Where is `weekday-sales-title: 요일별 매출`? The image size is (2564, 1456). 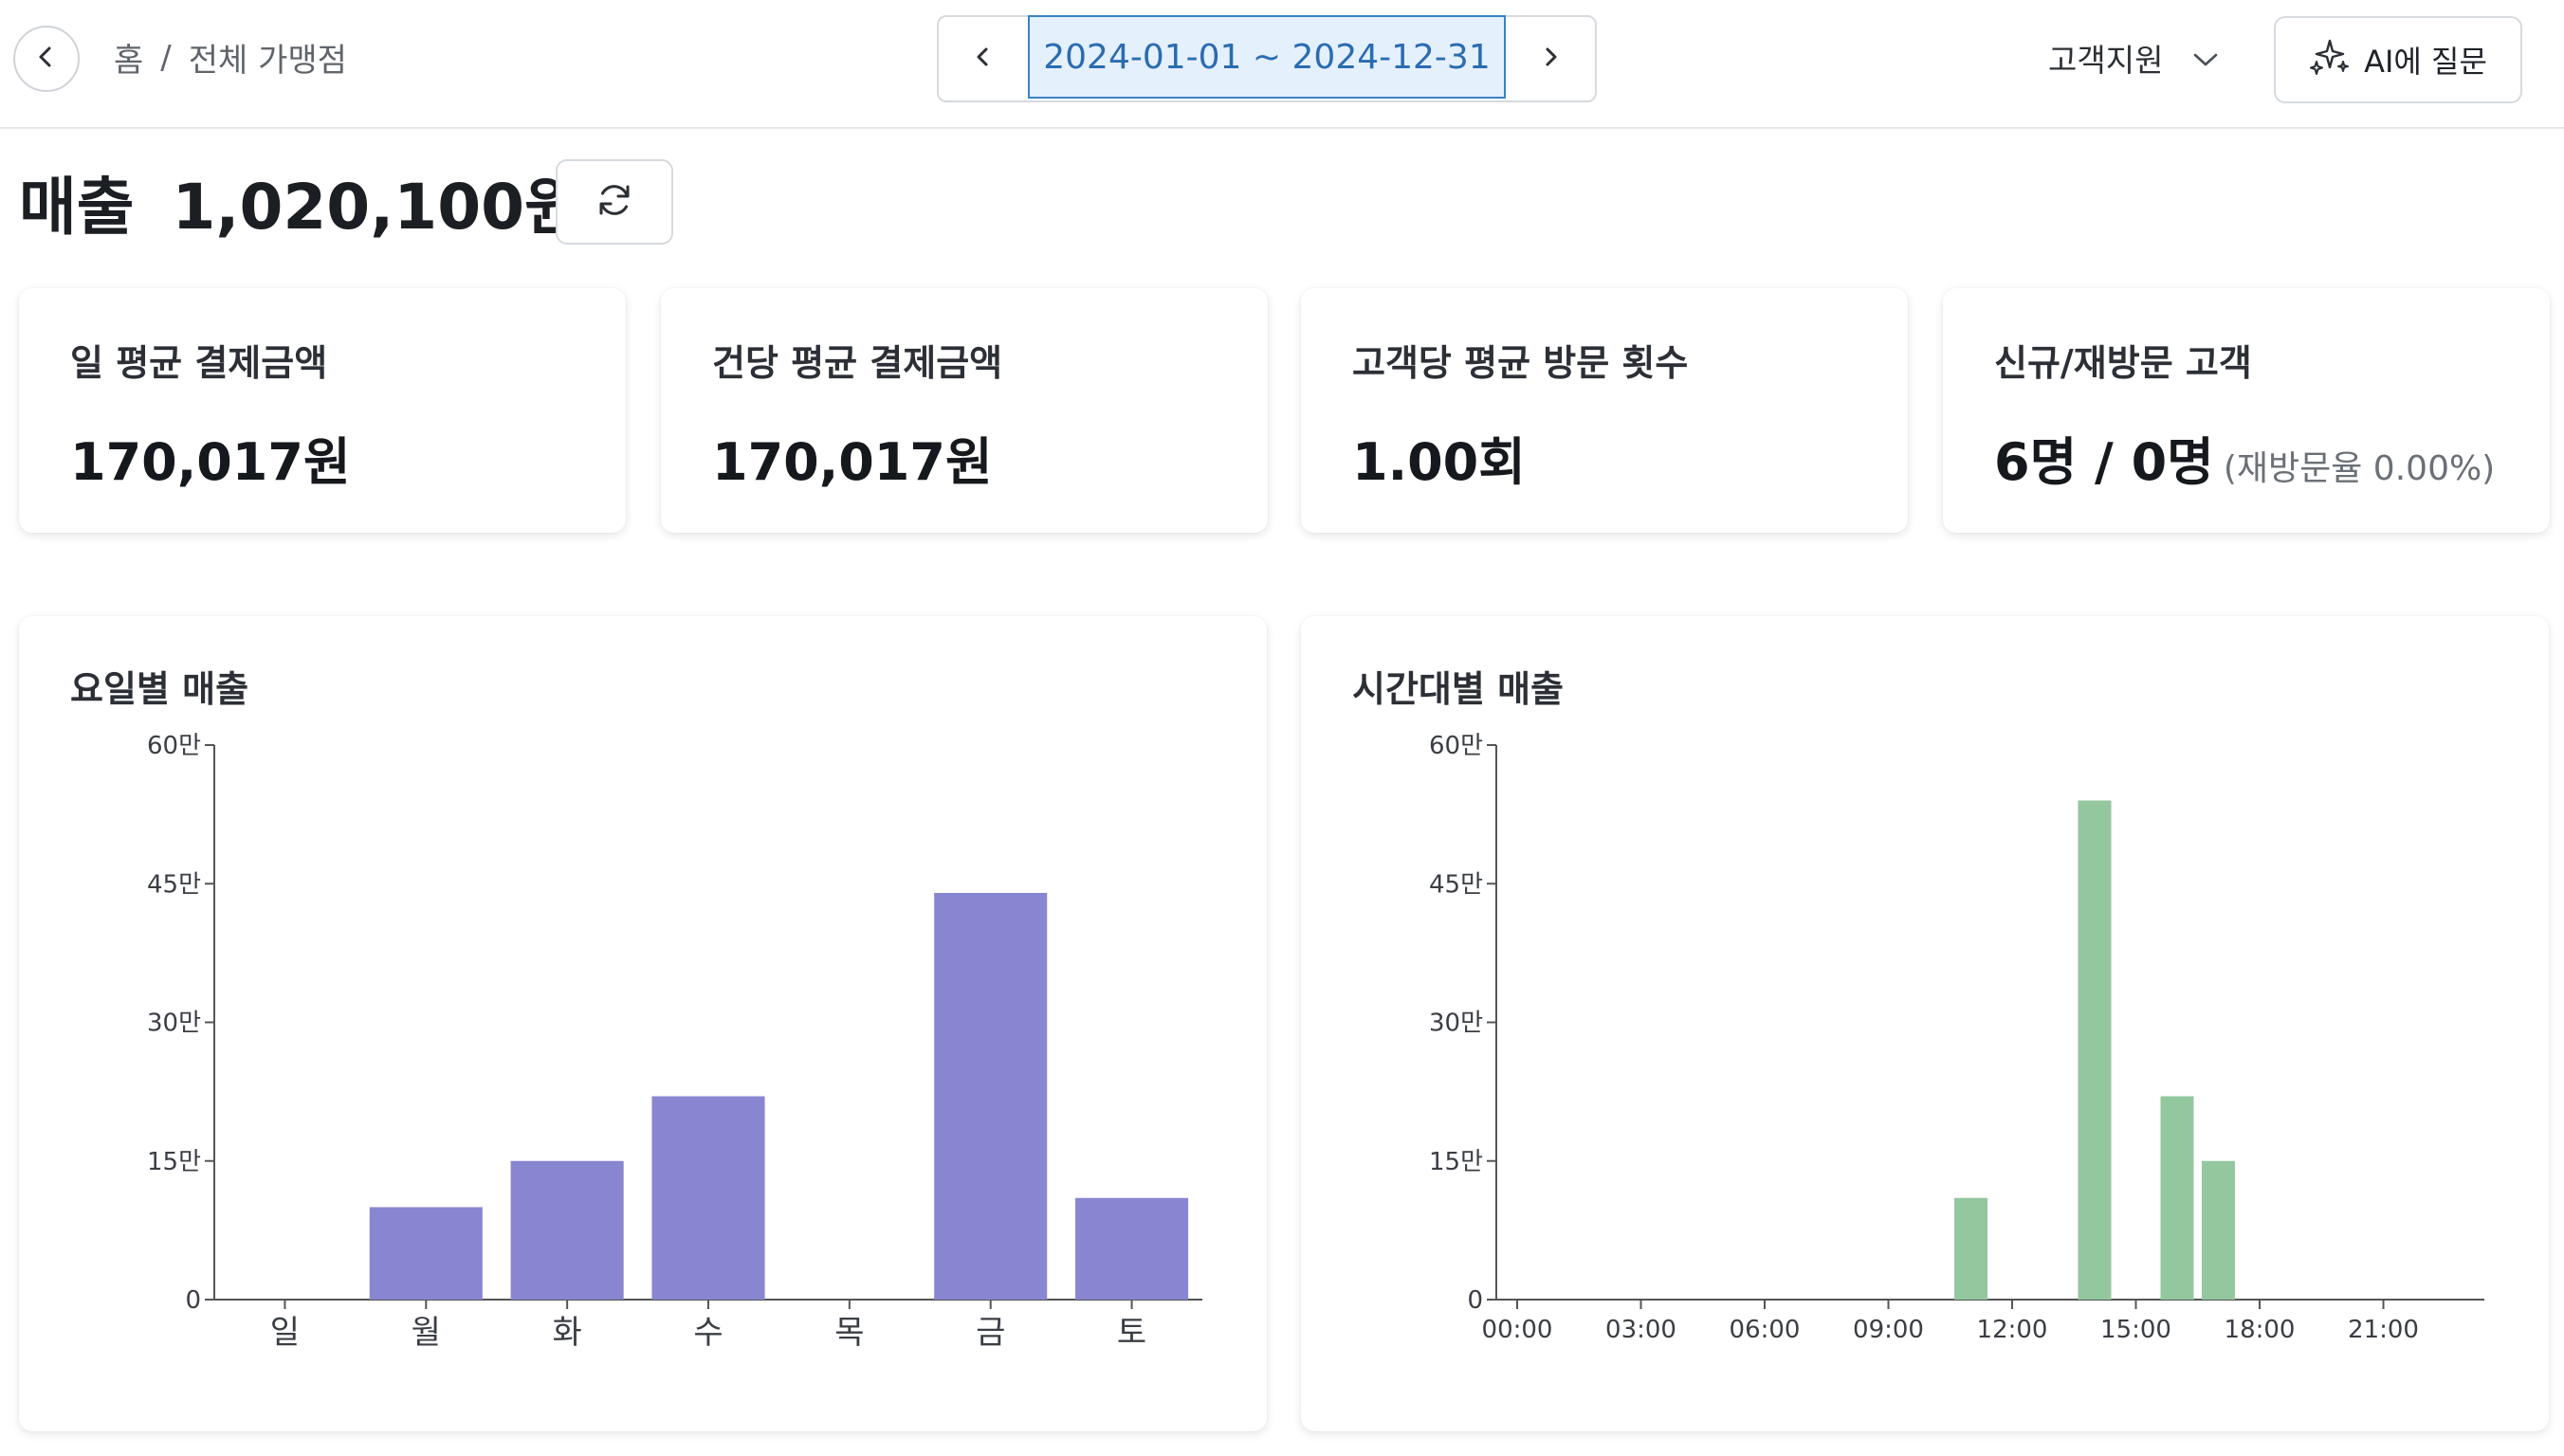
weekday-sales-title: 요일별 매출 is located at coordinates (159, 689).